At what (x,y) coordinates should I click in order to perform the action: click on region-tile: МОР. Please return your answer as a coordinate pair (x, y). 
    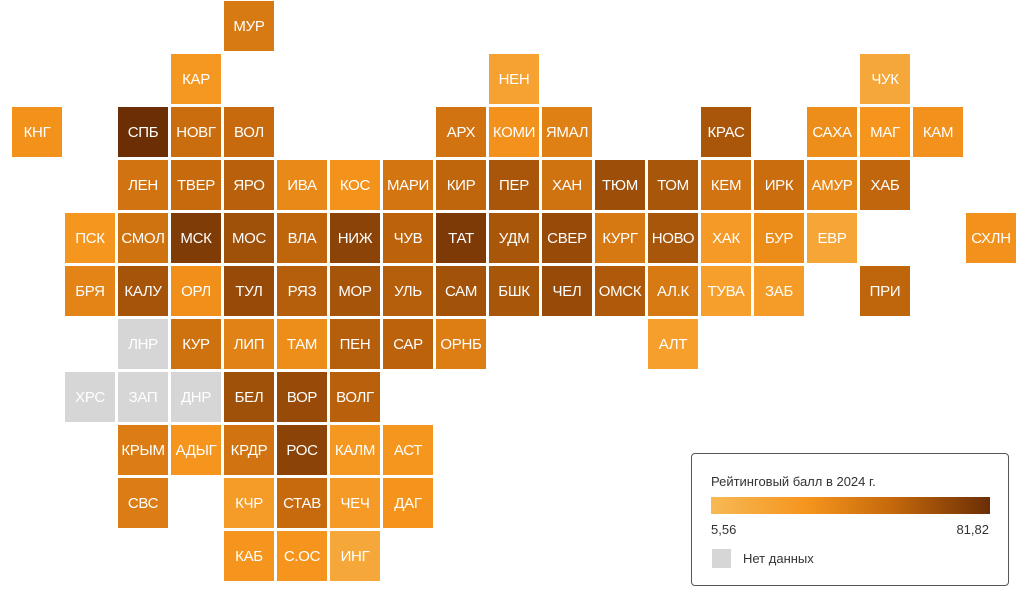
    Looking at the image, I should click on (355, 291).